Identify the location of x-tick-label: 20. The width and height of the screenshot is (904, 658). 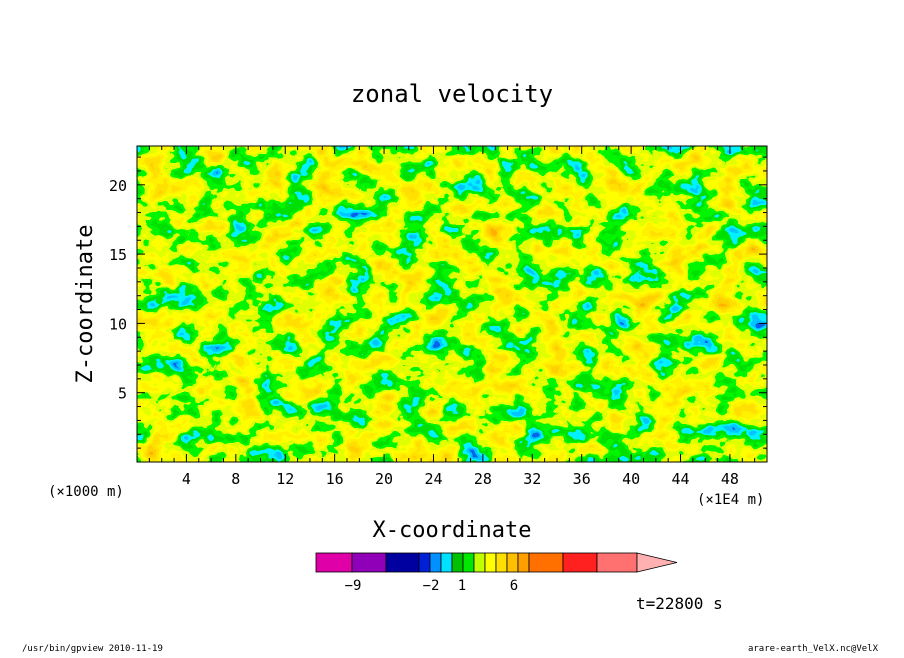
(384, 479).